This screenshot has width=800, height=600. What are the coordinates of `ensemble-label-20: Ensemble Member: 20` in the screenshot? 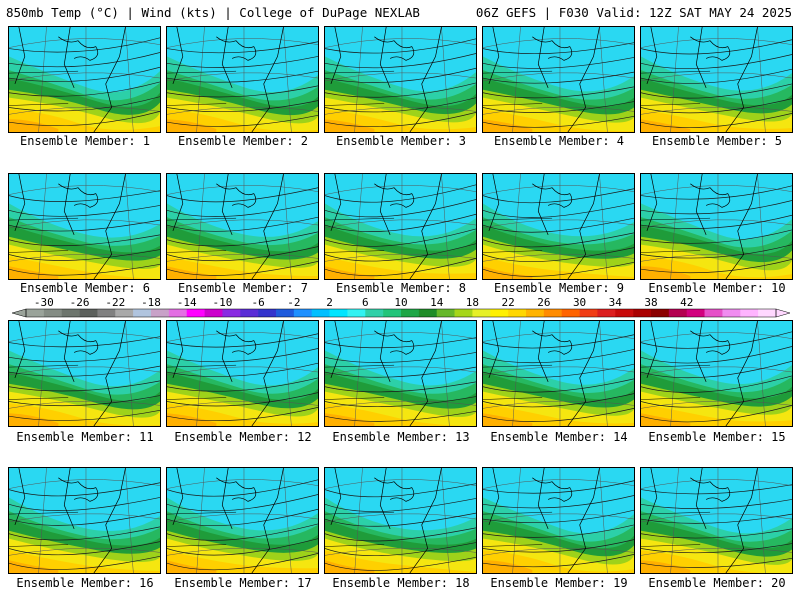 It's located at (717, 583).